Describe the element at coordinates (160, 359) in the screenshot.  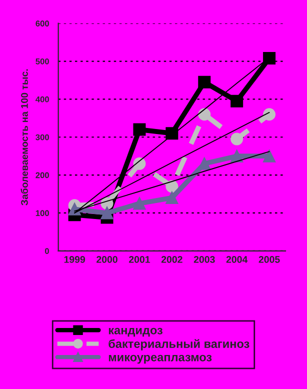
I see `legend-label: микоуреаплазмоз` at that location.